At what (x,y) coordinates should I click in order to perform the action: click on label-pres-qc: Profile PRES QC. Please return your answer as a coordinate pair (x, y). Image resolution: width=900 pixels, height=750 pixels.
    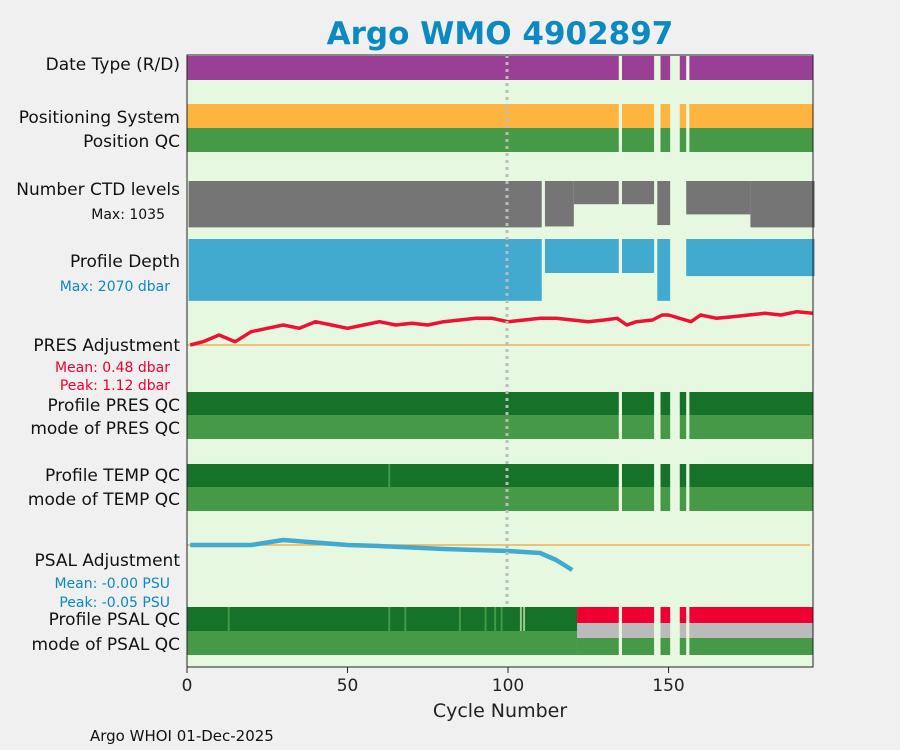
    Looking at the image, I should click on (113, 406).